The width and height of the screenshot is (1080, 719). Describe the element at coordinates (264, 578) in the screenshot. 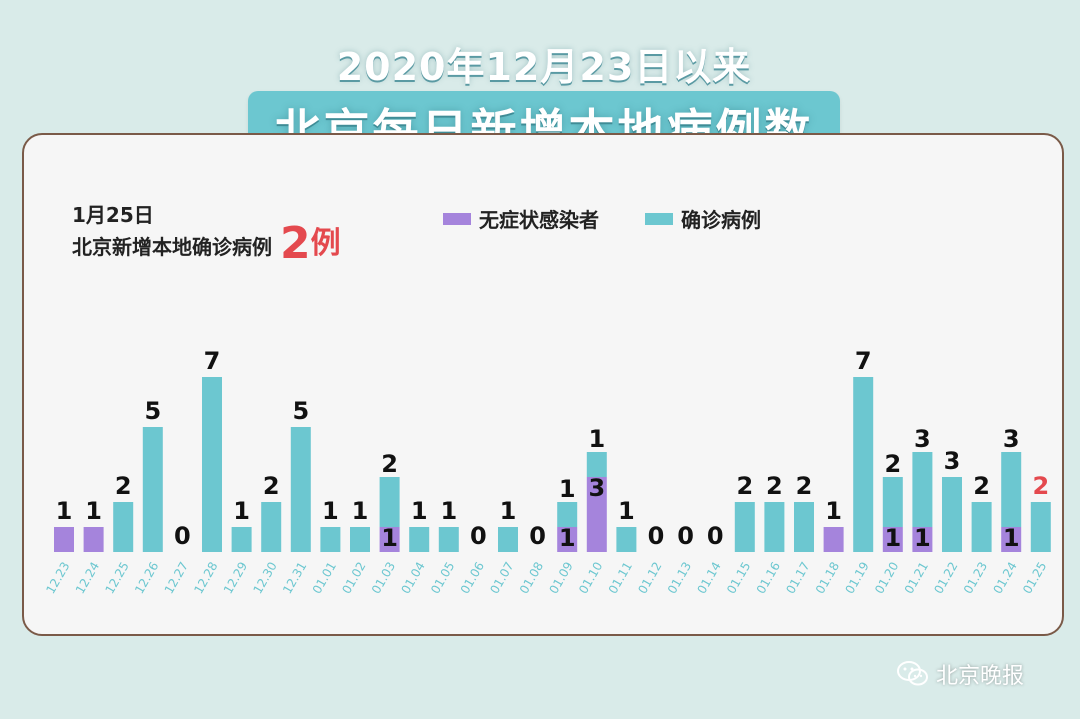

I see `tick-label-12.30: 12.30` at that location.